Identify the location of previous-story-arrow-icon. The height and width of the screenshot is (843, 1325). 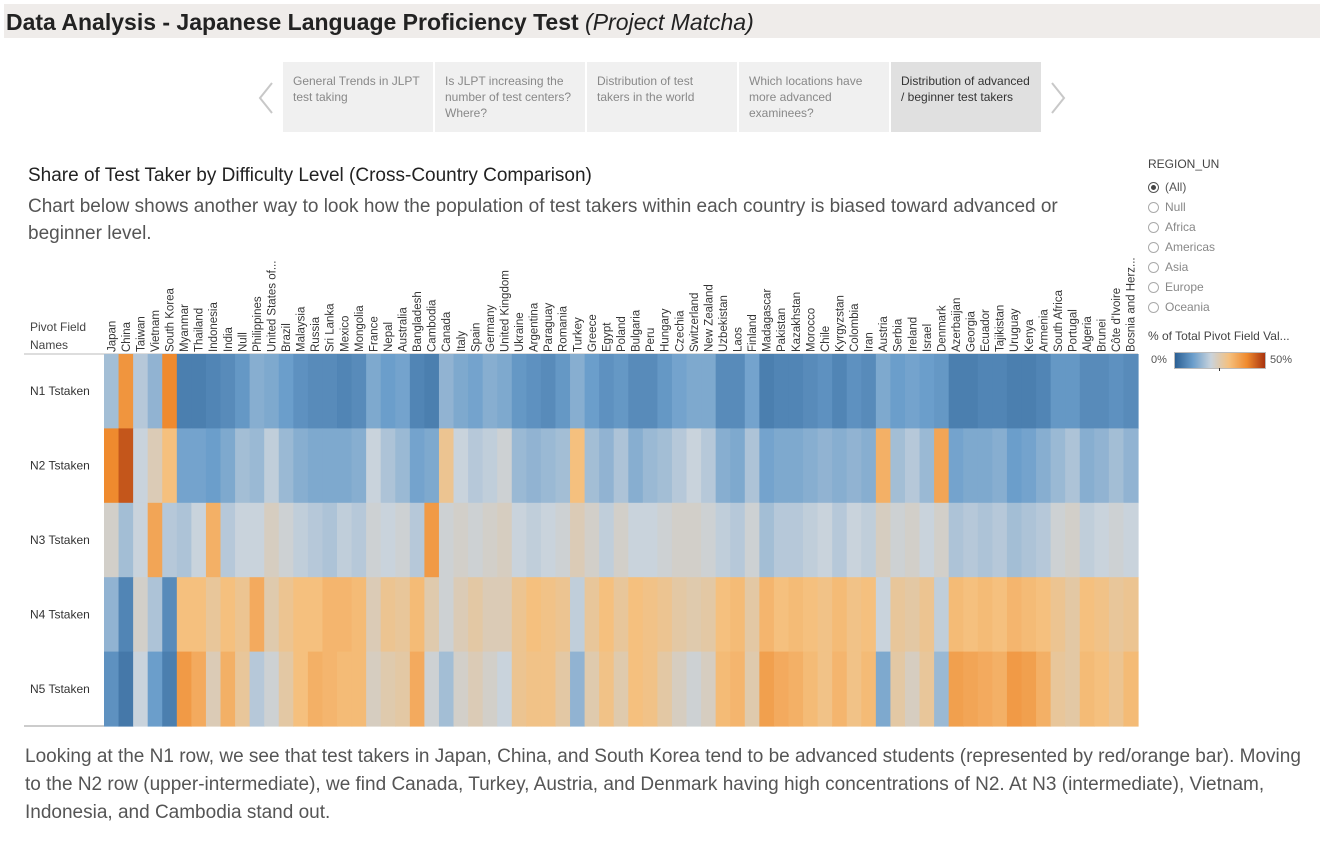
(266, 98).